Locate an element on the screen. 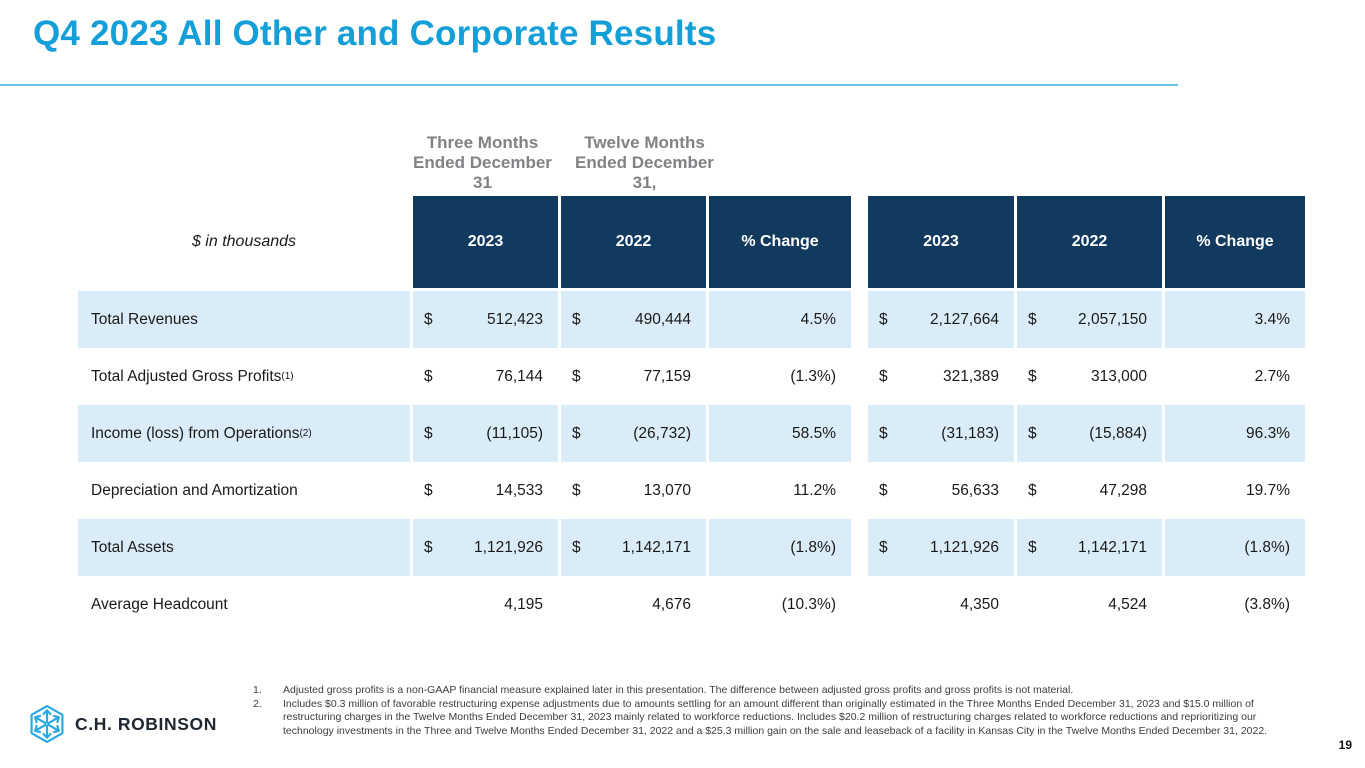 This screenshot has height=768, width=1365. col-header-tm-change: % Change is located at coordinates (780, 242).